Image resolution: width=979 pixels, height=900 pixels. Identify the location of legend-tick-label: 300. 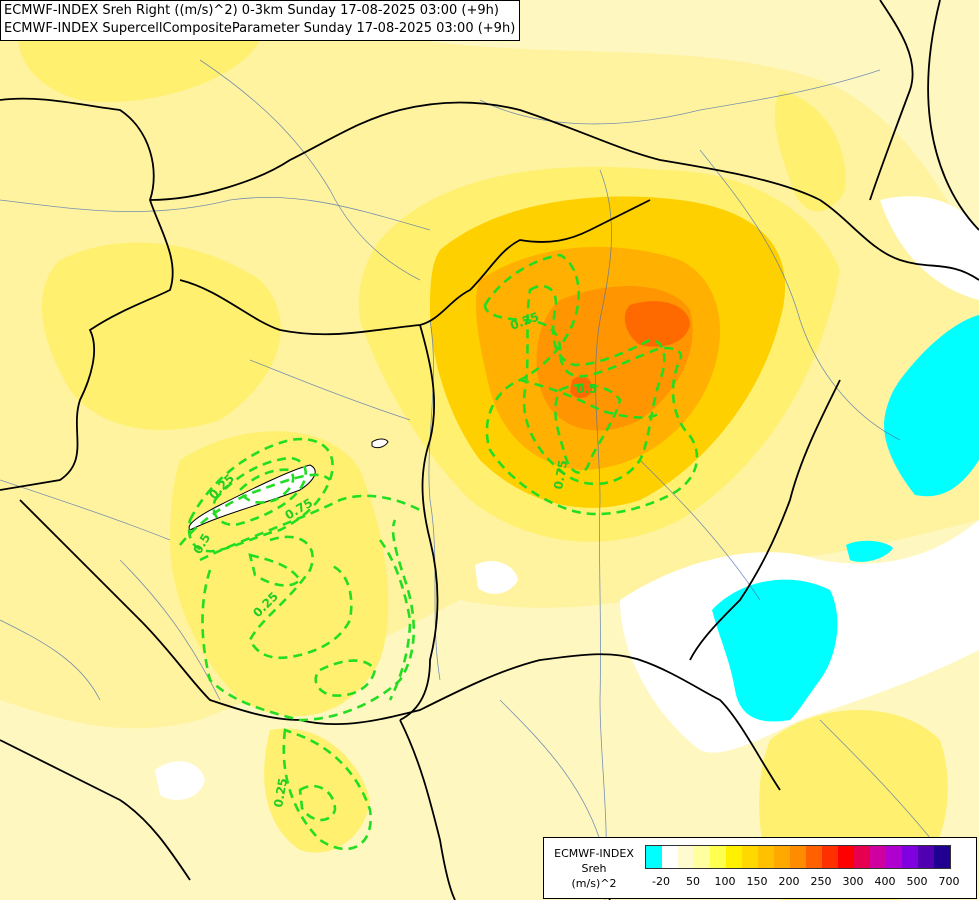
(853, 881).